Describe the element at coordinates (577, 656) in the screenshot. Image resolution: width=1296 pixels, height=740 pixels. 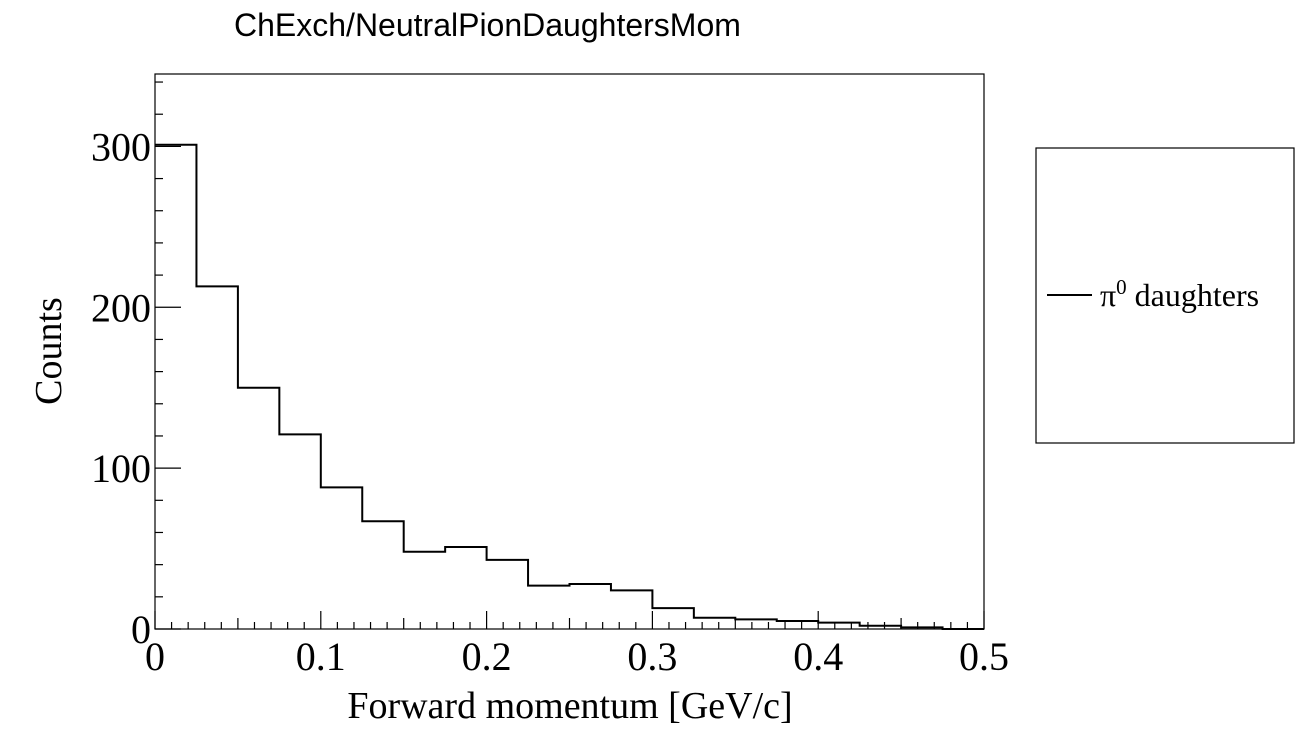
I see `x-axis-tick-labels: 0 0.1 0.2 0.3 0.4 0.5` at that location.